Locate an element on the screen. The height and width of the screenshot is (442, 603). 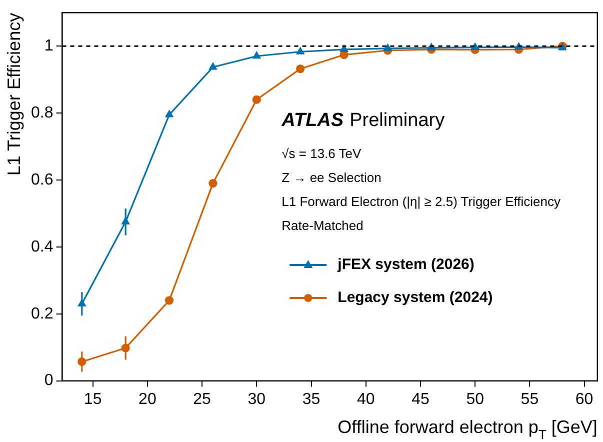
annotation: √s = 13.6 TeV is located at coordinates (322, 153).